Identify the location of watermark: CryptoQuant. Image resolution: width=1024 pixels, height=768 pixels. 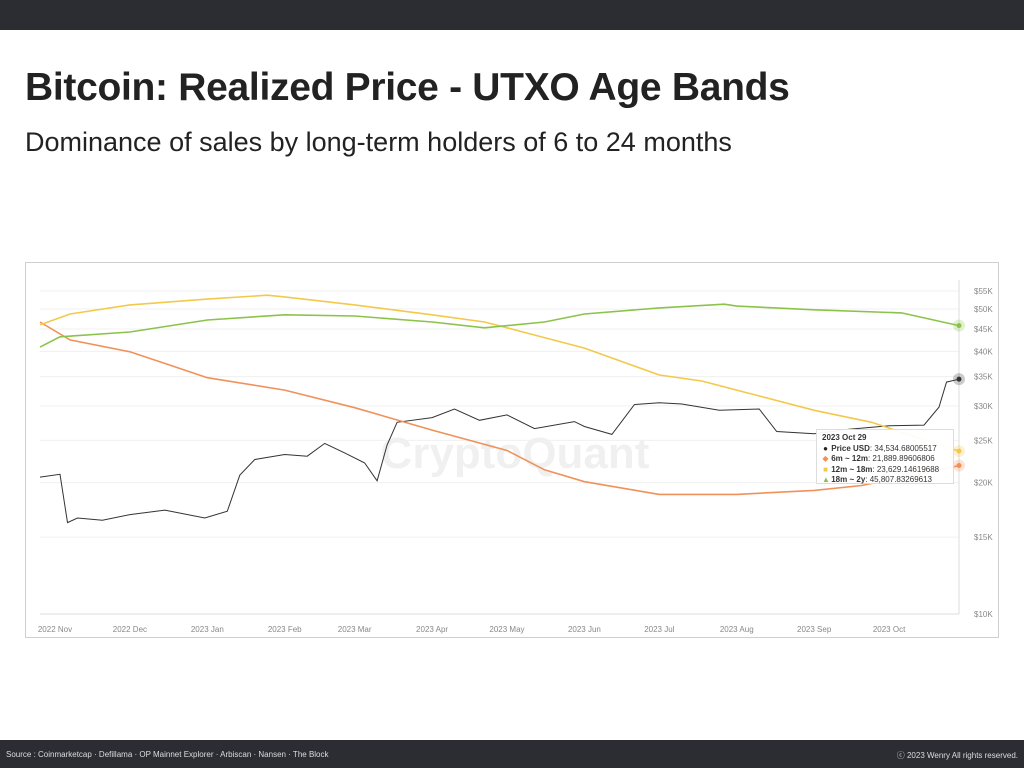
(515, 453).